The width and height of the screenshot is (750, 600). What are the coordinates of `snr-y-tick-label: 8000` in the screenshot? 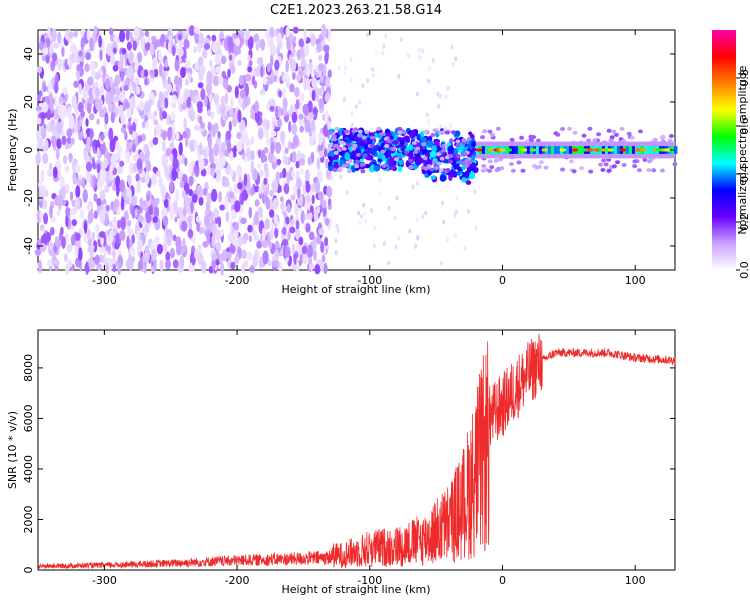 It's located at (28, 368).